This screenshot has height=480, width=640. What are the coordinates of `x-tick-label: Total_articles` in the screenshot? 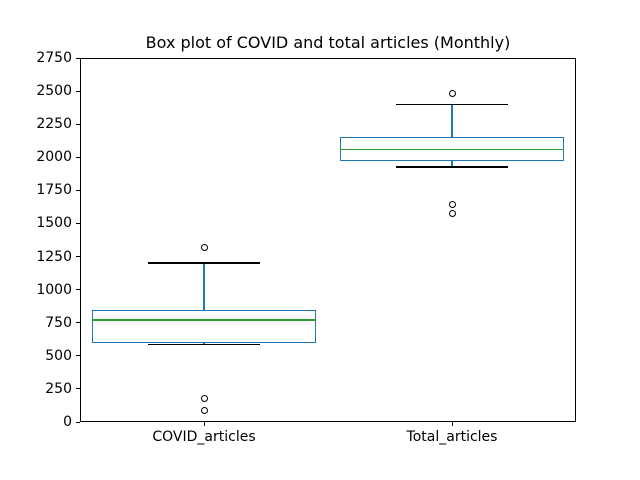 It's located at (452, 437).